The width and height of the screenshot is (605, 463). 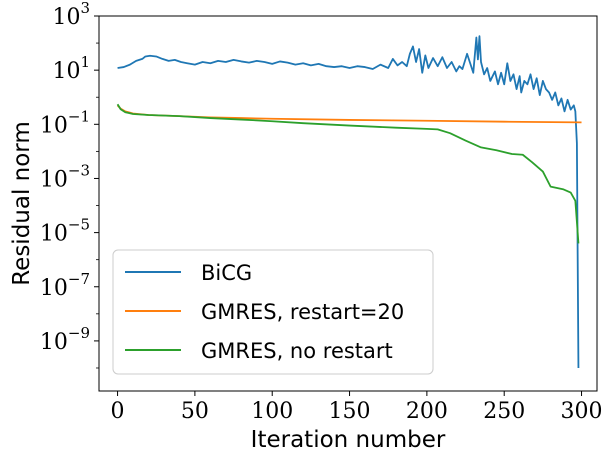 What do you see at coordinates (348, 440) in the screenshot?
I see `x-axis-label: Iteration number` at bounding box center [348, 440].